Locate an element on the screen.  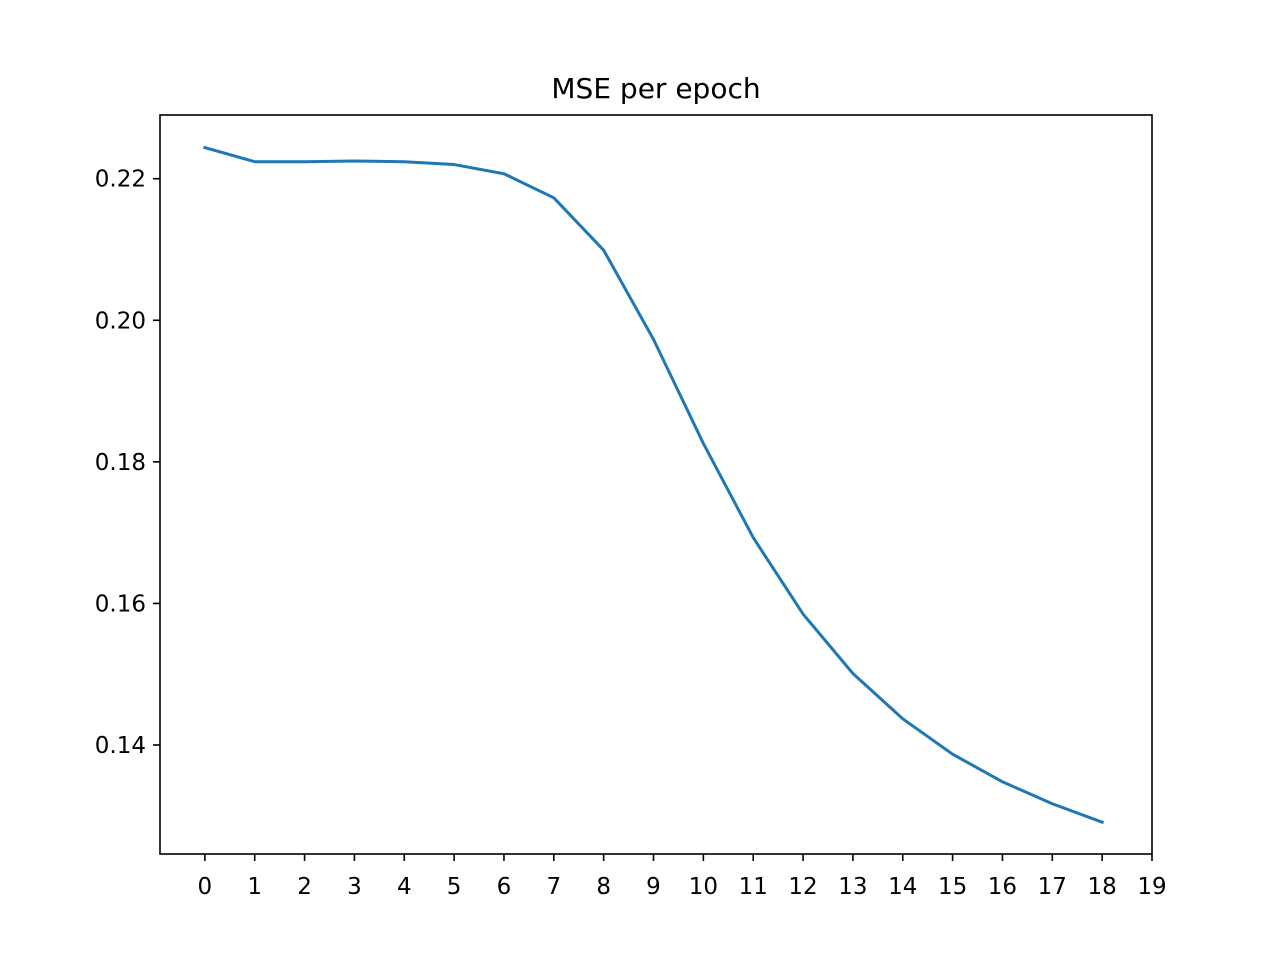
x-tick-label: 15 is located at coordinates (952, 887).